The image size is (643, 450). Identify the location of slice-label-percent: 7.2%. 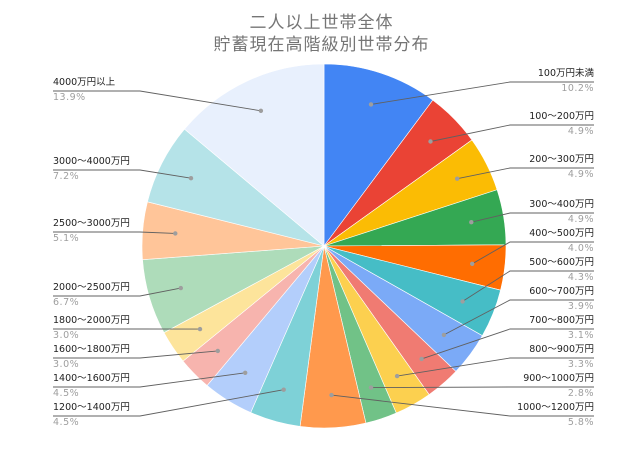
(66, 176).